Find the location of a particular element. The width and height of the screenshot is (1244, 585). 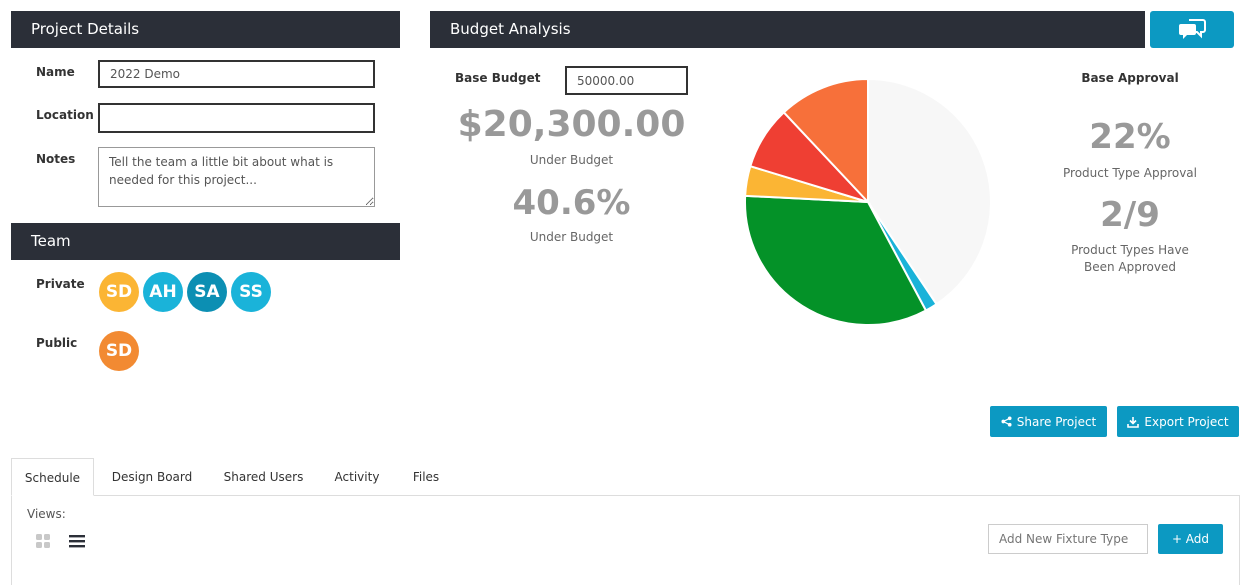

list-view-icon is located at coordinates (77, 541).